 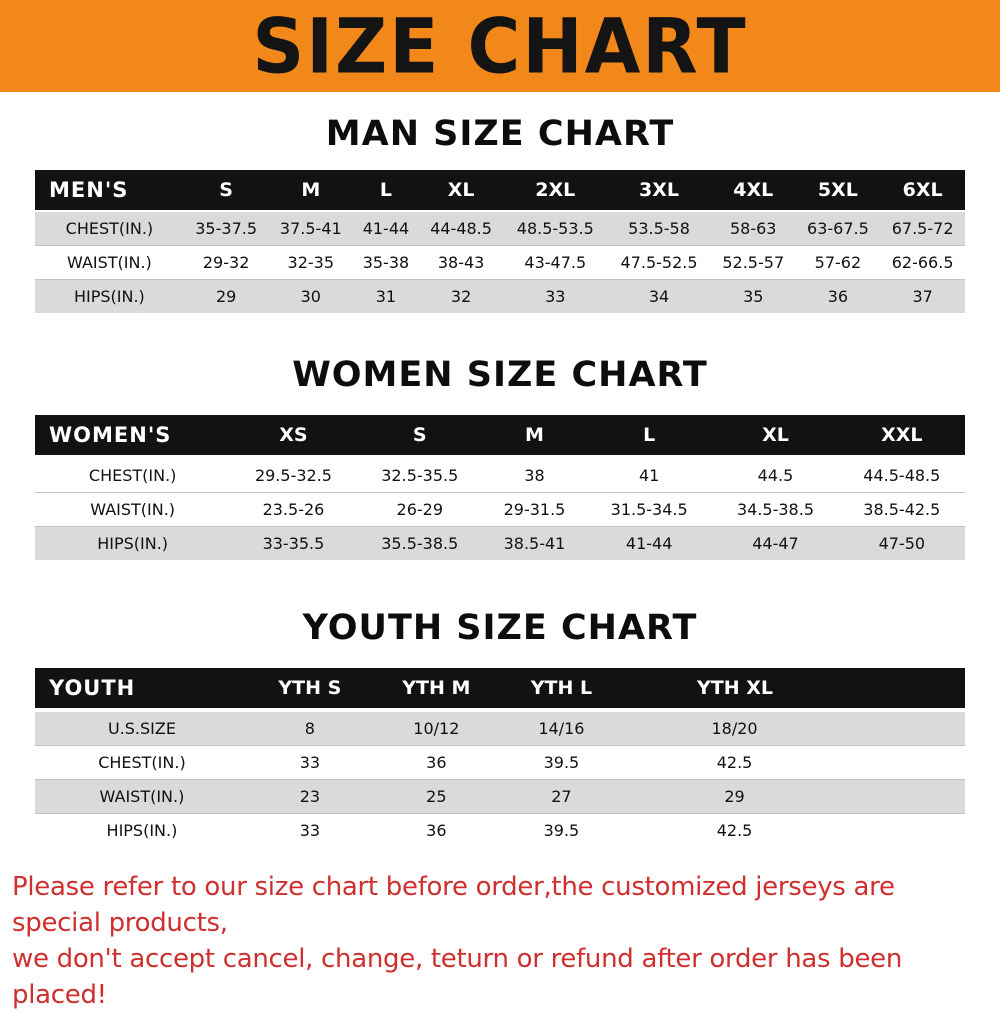 What do you see at coordinates (555, 191) in the screenshot?
I see `size-column-header: 2XL` at bounding box center [555, 191].